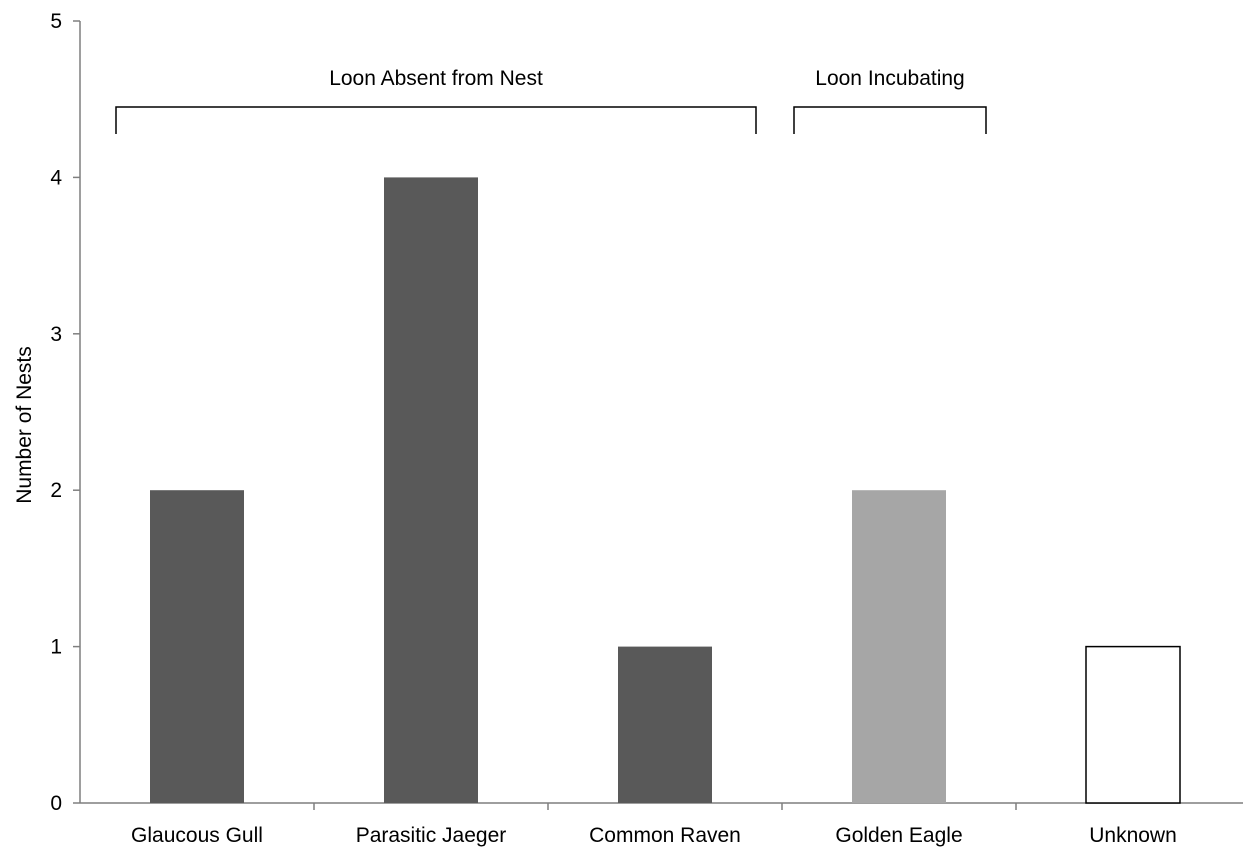  Describe the element at coordinates (24, 425) in the screenshot. I see `y-axis-title: Number of Nests` at that location.